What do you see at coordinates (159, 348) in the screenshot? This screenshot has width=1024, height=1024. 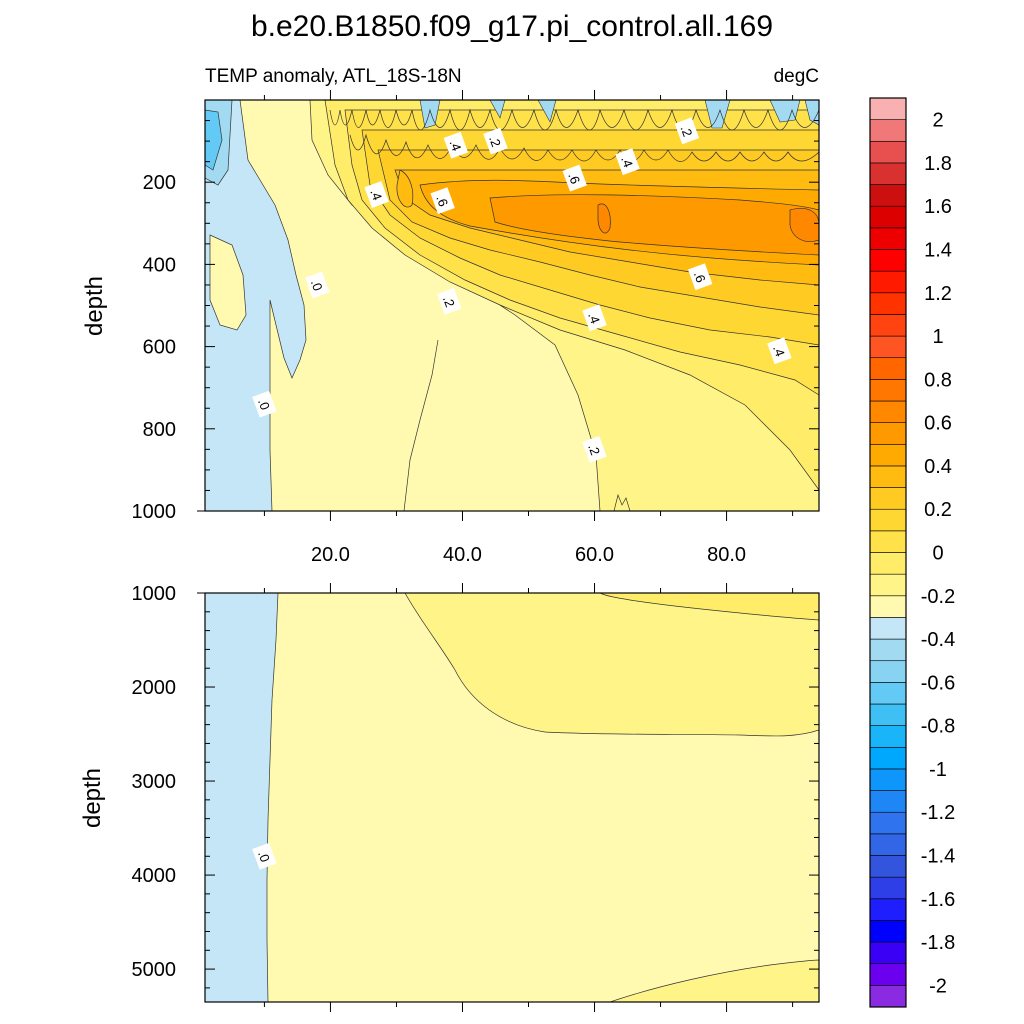 I see `upper-y-tick-label: 600` at bounding box center [159, 348].